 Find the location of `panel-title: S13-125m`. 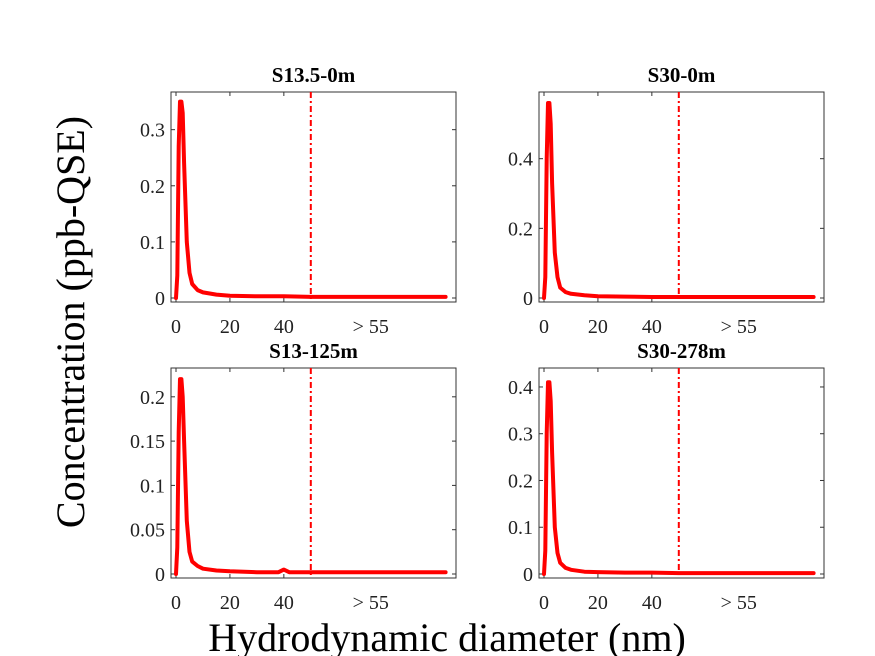

panel-title: S13-125m is located at coordinates (313, 351).